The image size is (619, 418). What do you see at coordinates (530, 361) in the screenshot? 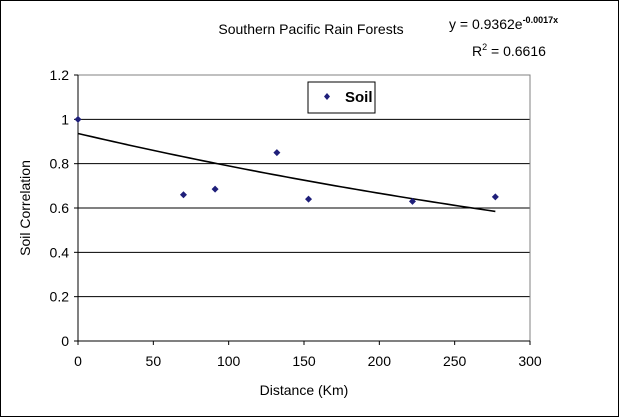
I see `x-tick-label: 300` at bounding box center [530, 361].